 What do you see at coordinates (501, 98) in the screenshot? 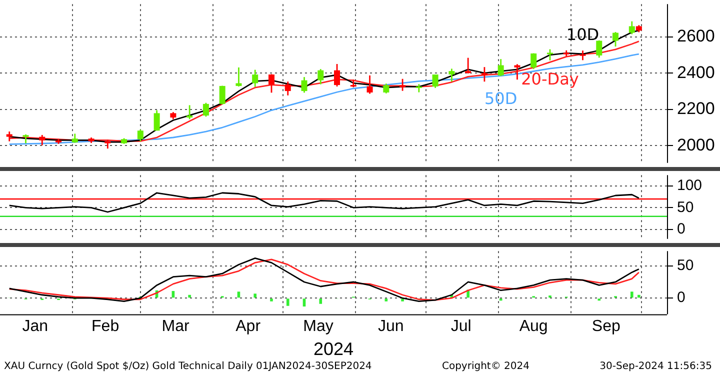
I see `series-label: 50D` at bounding box center [501, 98].